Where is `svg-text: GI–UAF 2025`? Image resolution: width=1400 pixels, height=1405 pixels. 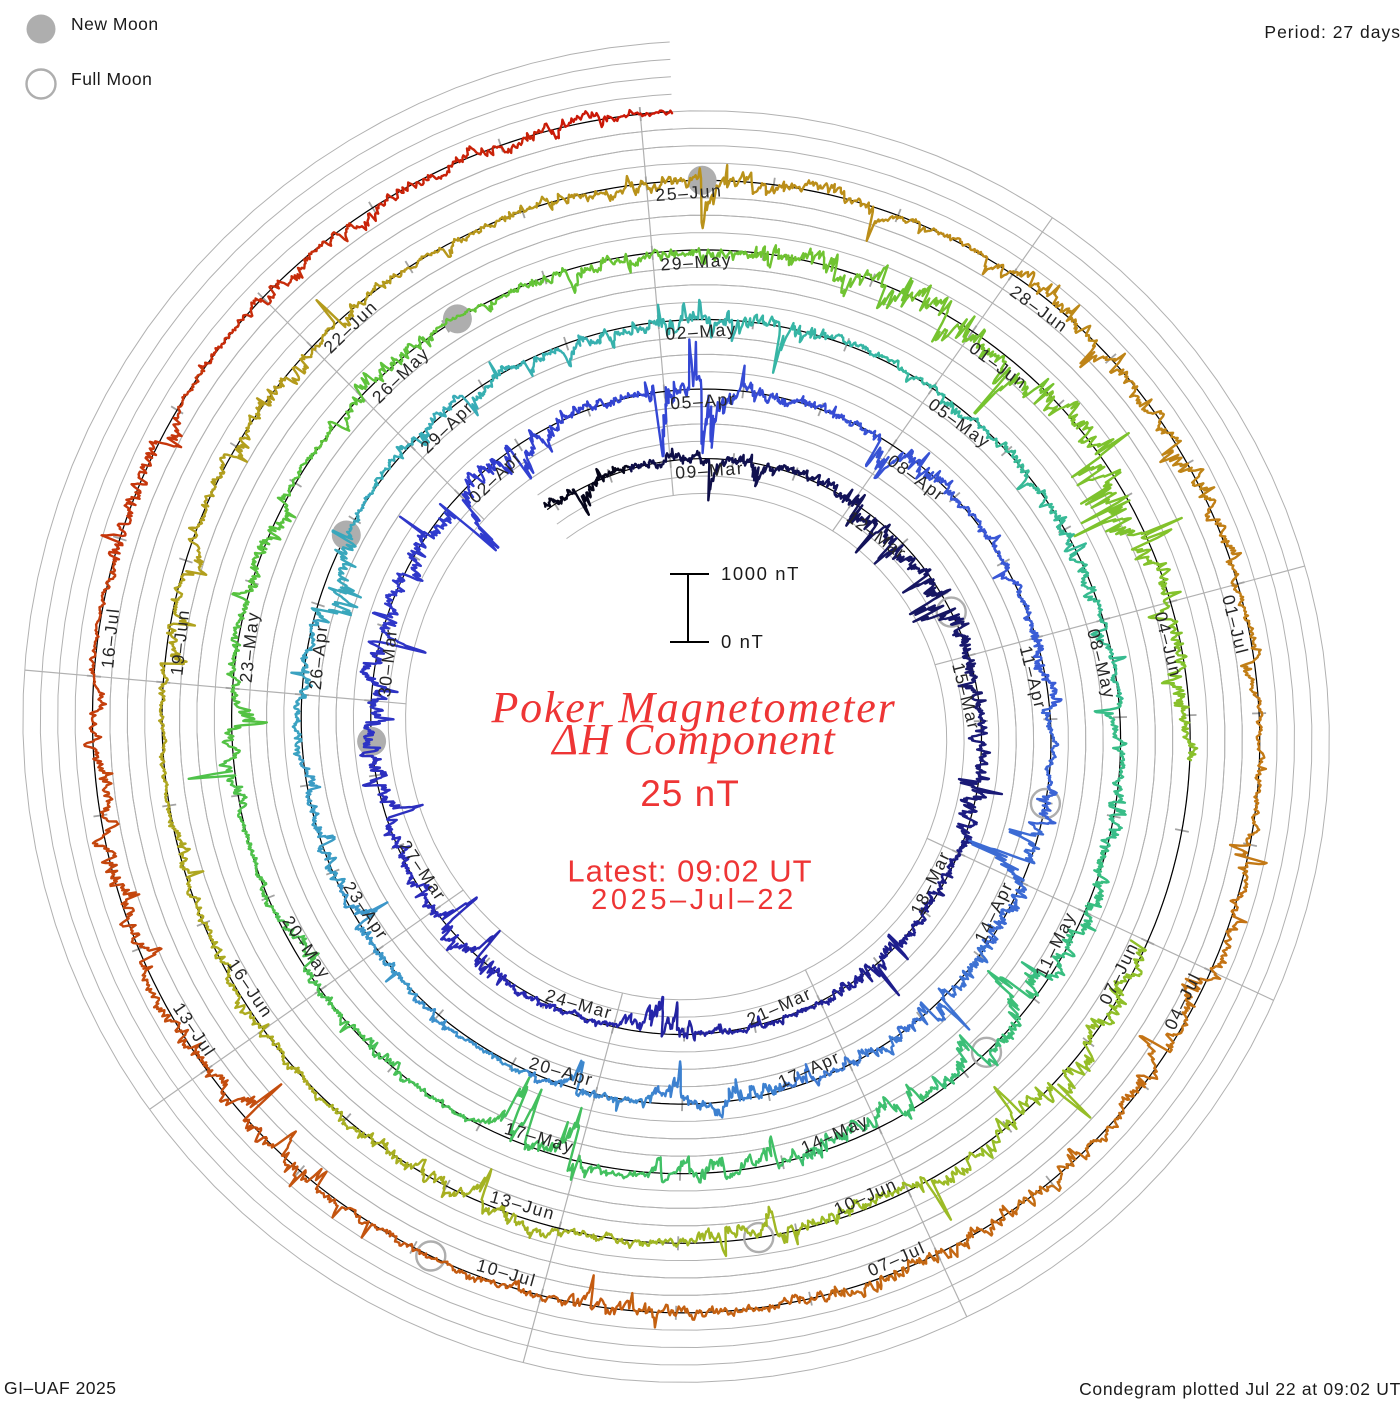
svg-text: GI–UAF 2025 is located at coordinates (60, 1388).